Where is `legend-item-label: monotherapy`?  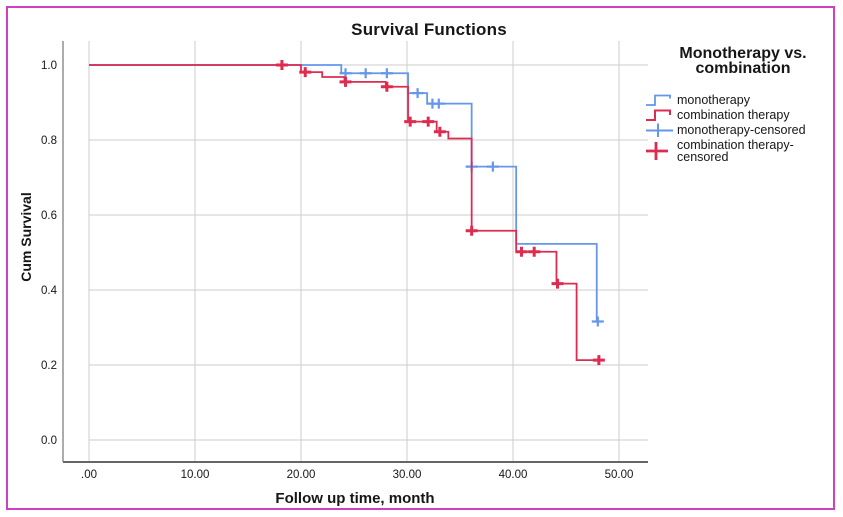
legend-item-label: monotherapy is located at coordinates (713, 100).